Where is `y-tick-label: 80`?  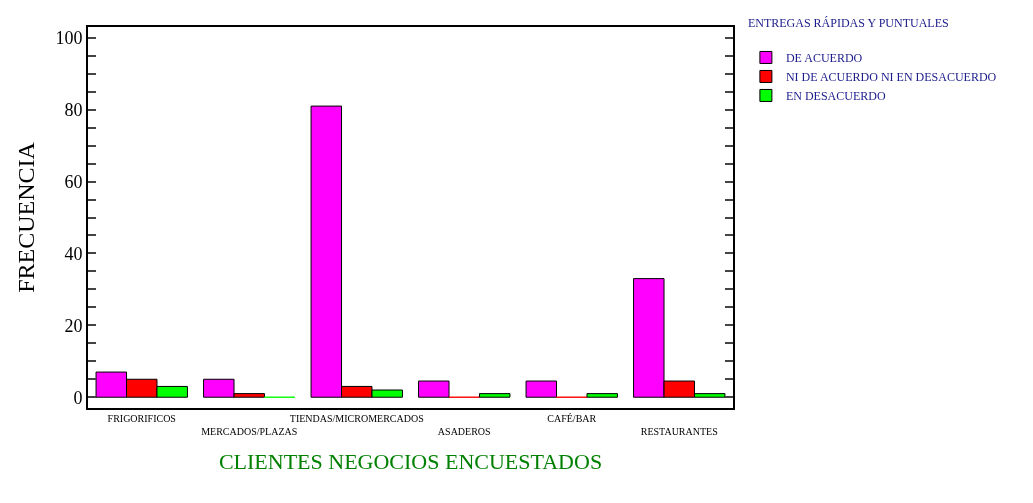 y-tick-label: 80 is located at coordinates (73, 109).